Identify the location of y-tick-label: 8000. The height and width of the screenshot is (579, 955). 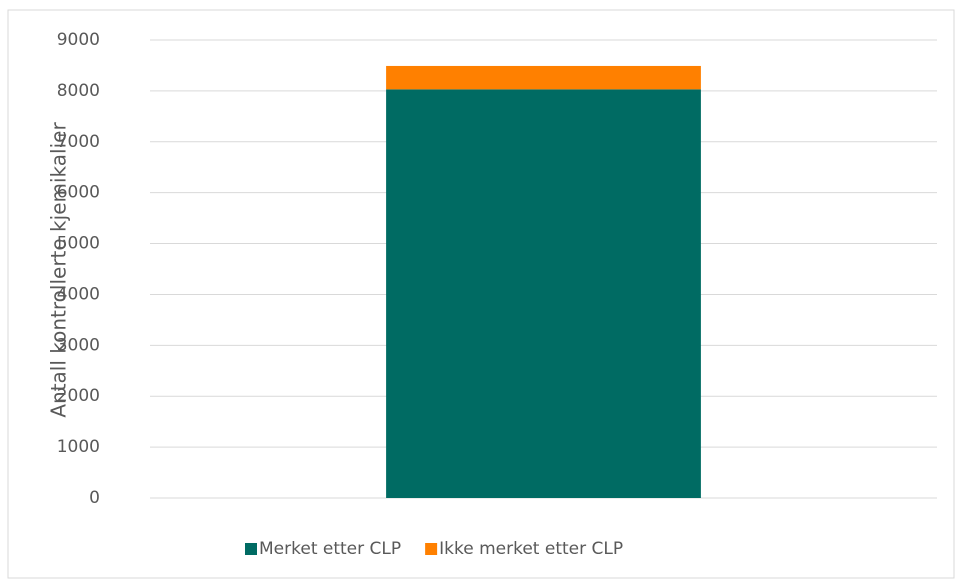
(78, 91).